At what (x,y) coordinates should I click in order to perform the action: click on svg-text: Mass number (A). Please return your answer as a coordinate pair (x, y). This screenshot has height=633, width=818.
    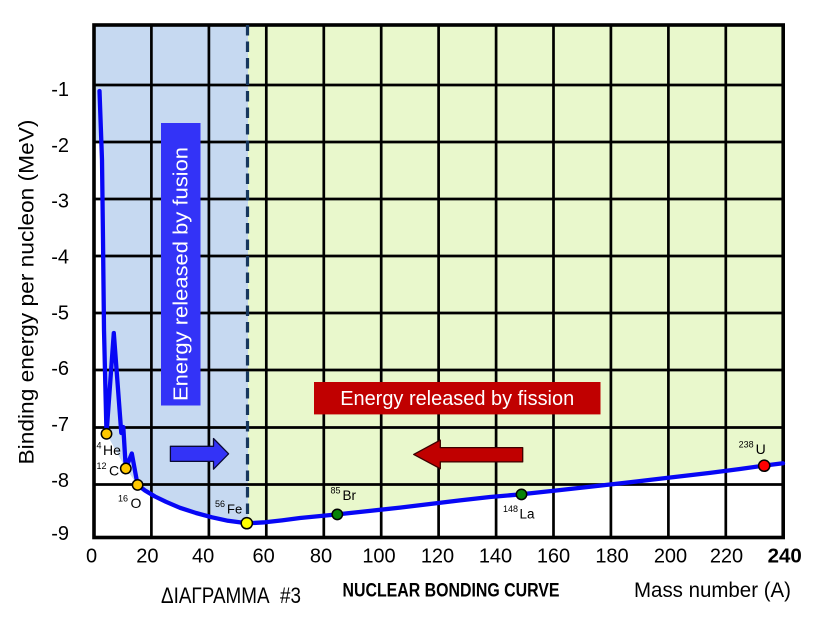
    Looking at the image, I should click on (712, 590).